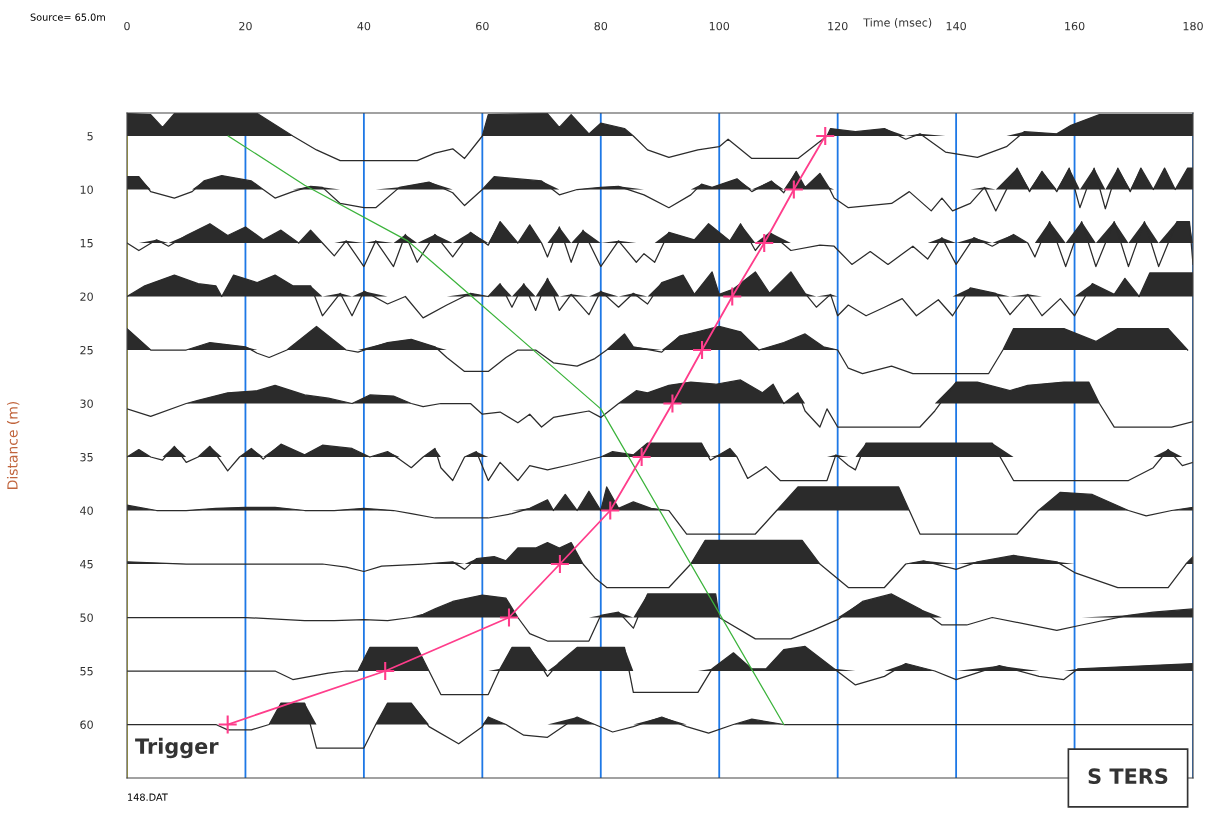 Image resolution: width=1207 pixels, height=814 pixels. I want to click on x-tick-label: 40, so click(364, 26).